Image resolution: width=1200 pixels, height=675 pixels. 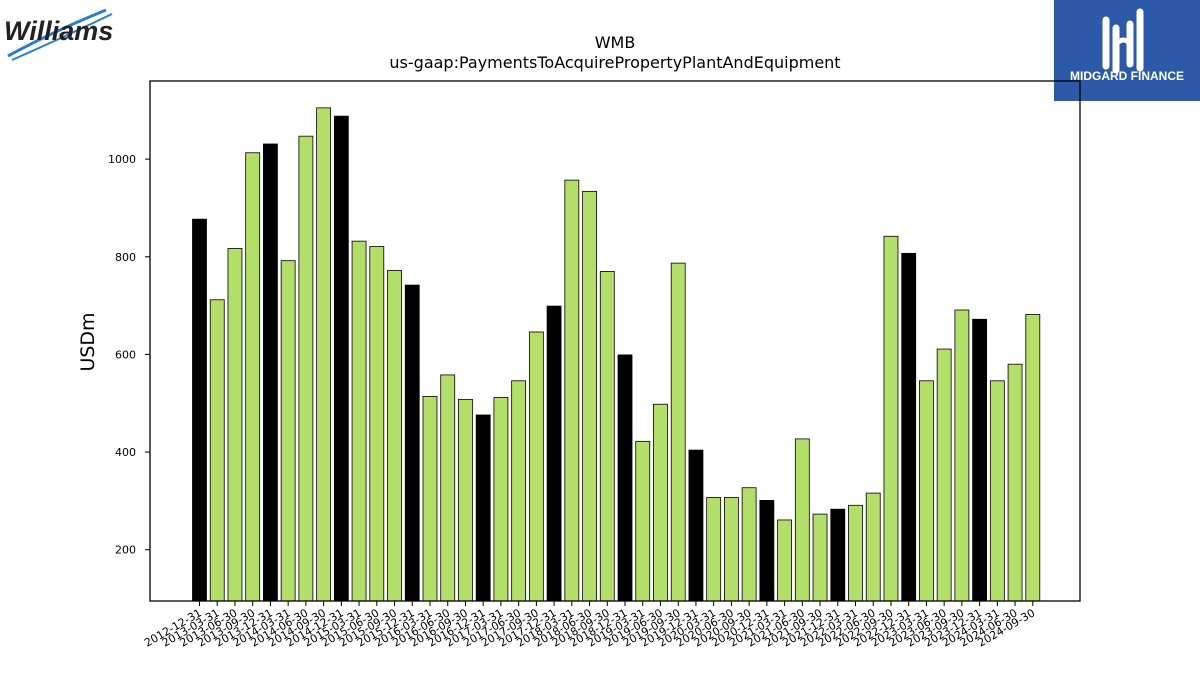 I want to click on y-tick-label: 1000, so click(x=122, y=159).